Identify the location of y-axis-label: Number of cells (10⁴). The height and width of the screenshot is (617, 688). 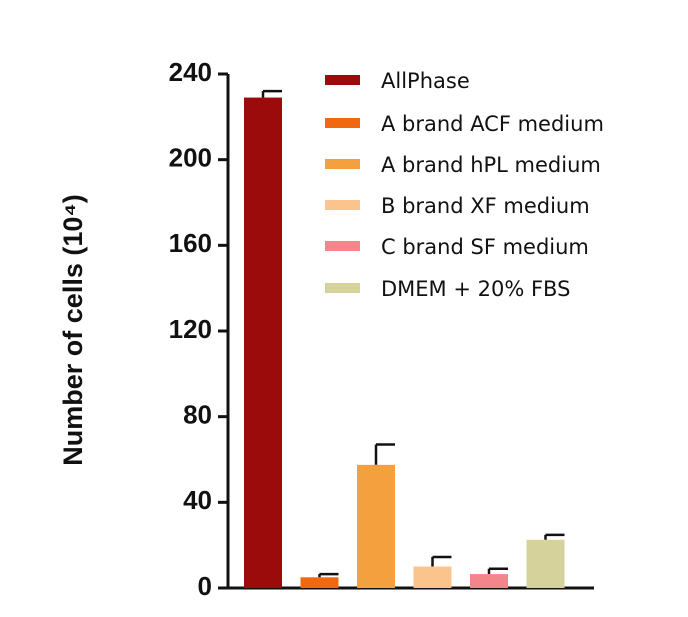
(73, 329).